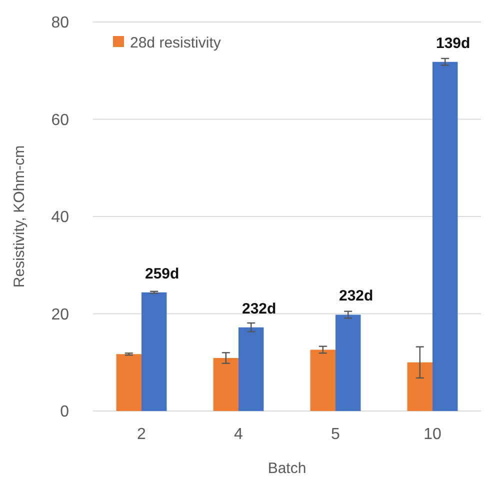 Image resolution: width=491 pixels, height=491 pixels. I want to click on y-tick-label: 20, so click(60, 315).